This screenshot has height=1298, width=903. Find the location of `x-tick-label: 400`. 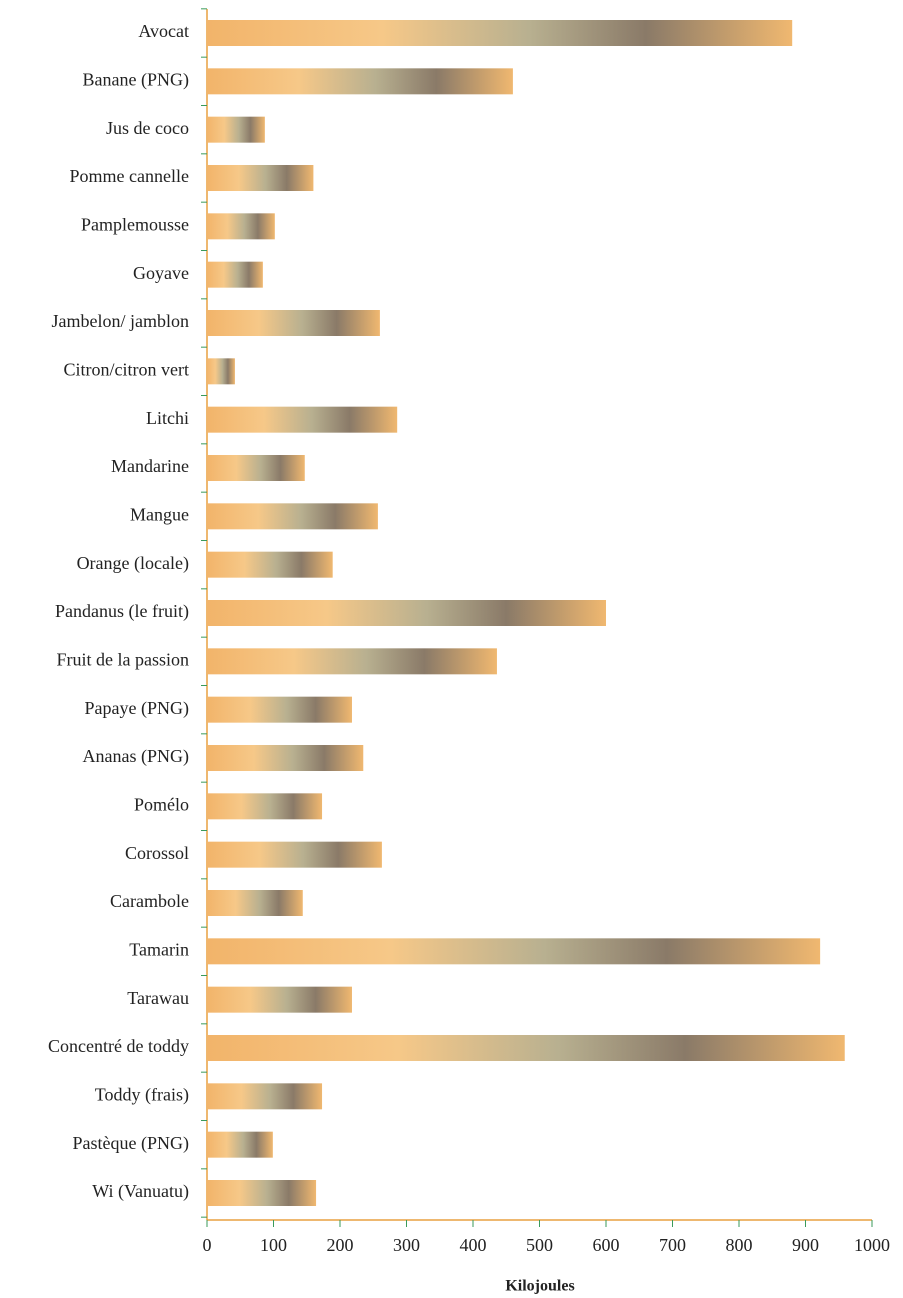

x-tick-label: 400 is located at coordinates (473, 1245).